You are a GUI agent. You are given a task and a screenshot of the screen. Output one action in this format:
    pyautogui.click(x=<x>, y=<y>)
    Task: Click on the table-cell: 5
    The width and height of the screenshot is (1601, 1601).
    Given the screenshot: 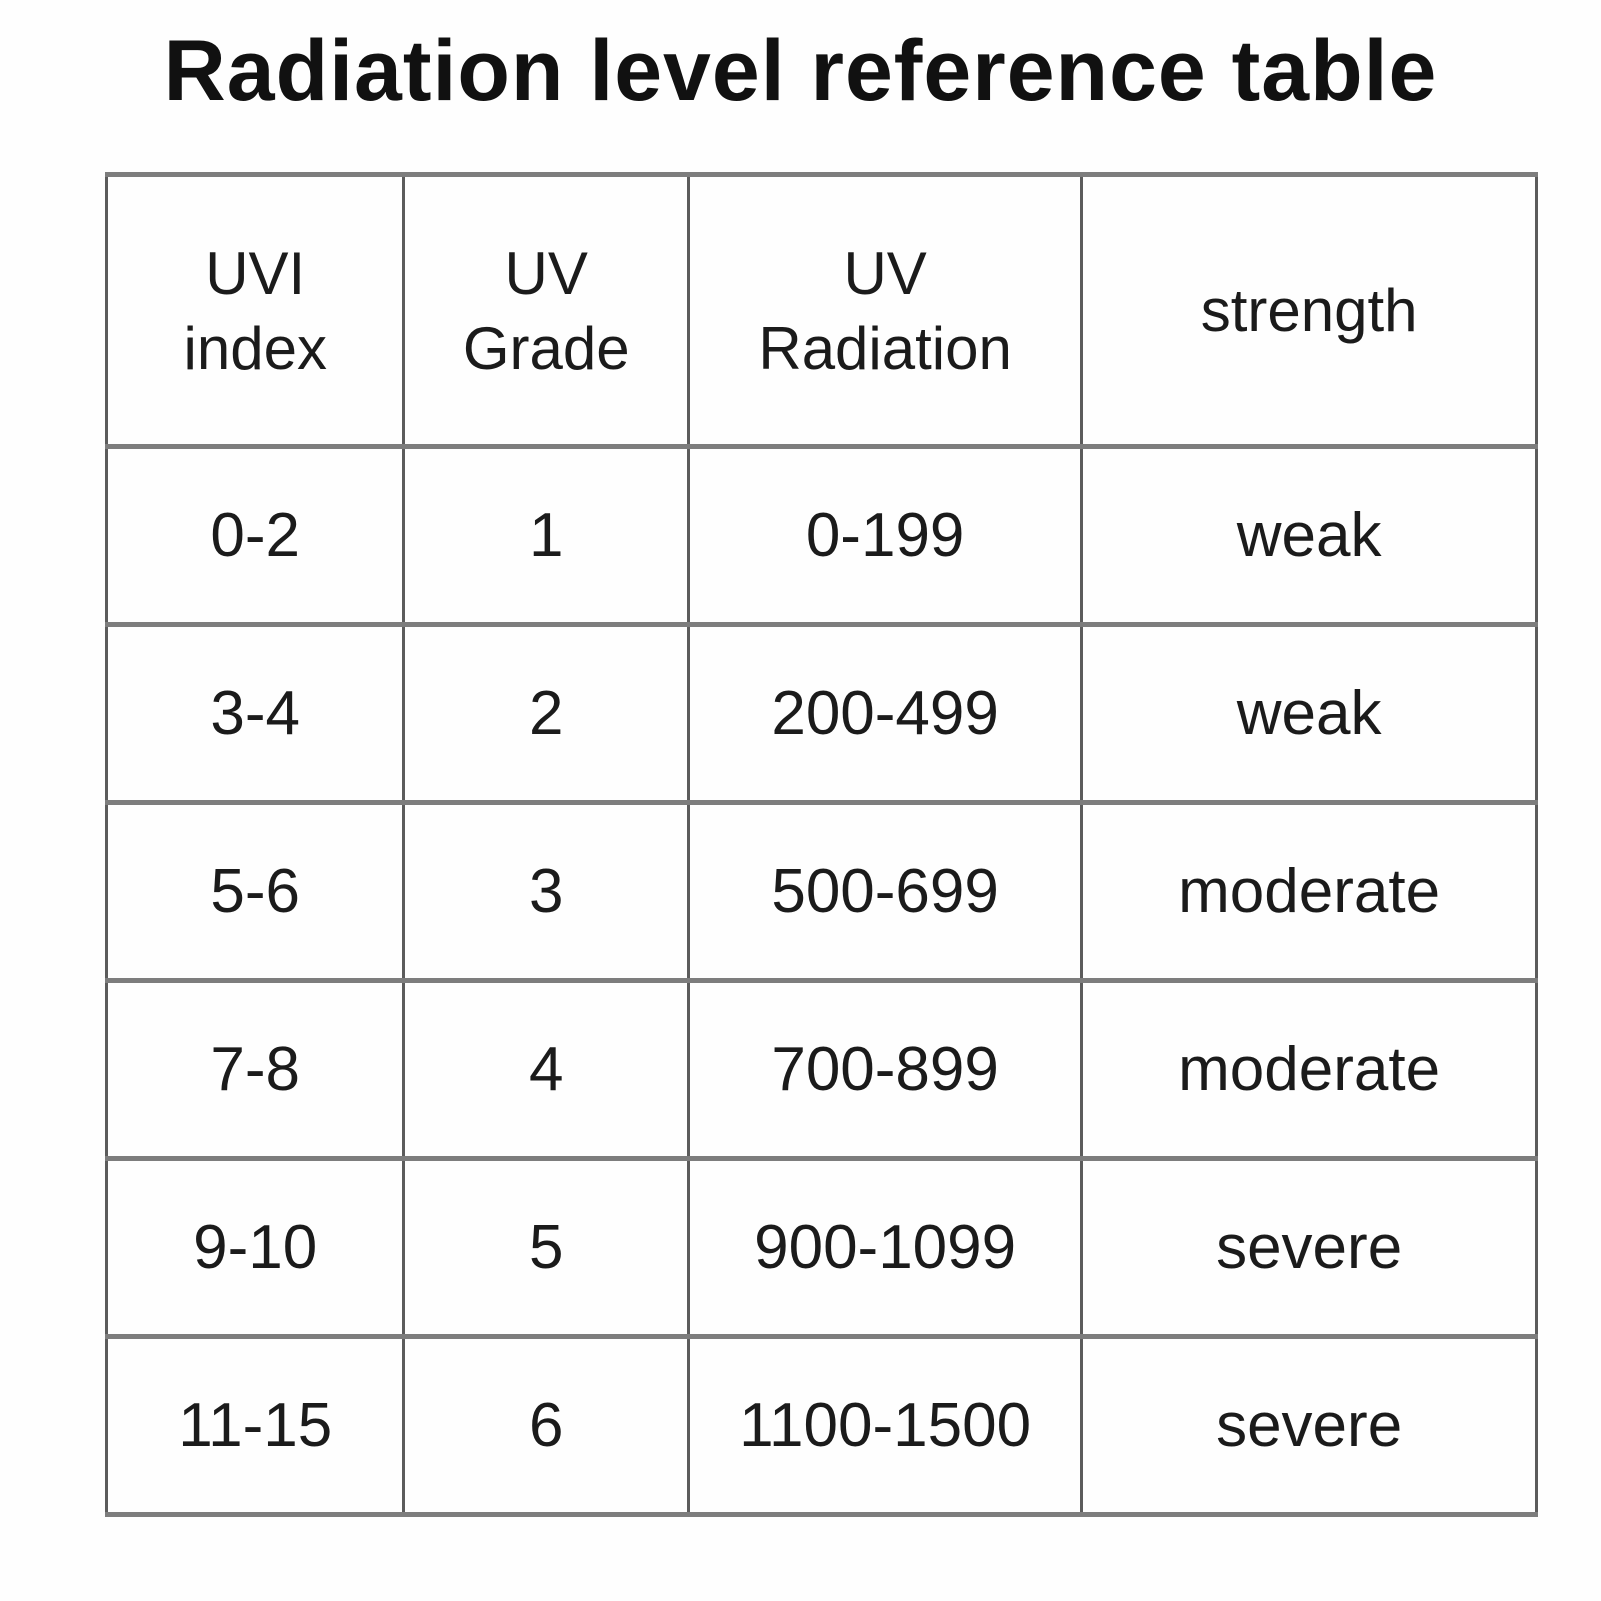 What is the action you would take?
    pyautogui.click(x=546, y=1247)
    